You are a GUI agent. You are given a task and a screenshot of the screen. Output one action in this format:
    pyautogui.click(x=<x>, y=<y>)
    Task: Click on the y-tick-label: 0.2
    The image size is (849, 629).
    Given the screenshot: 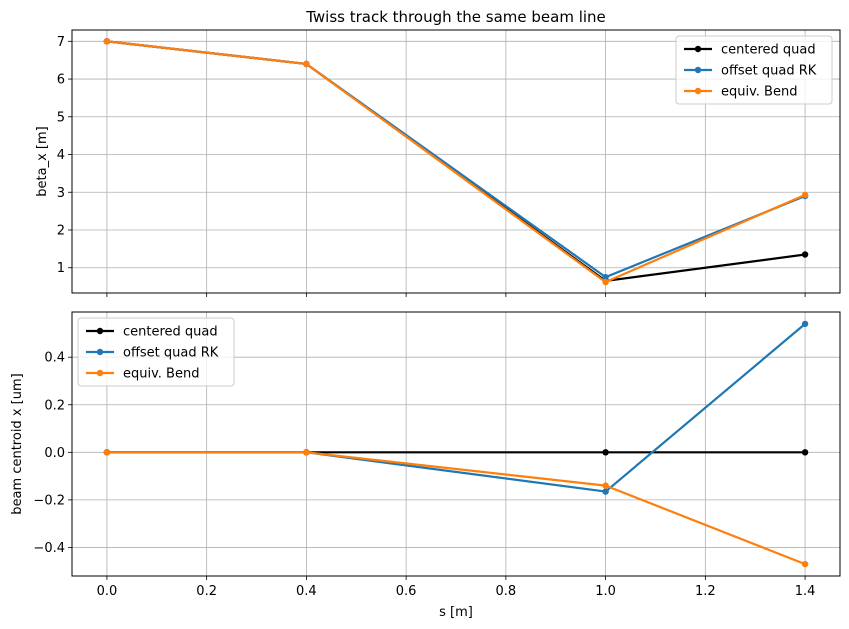 What is the action you would take?
    pyautogui.click(x=54, y=405)
    